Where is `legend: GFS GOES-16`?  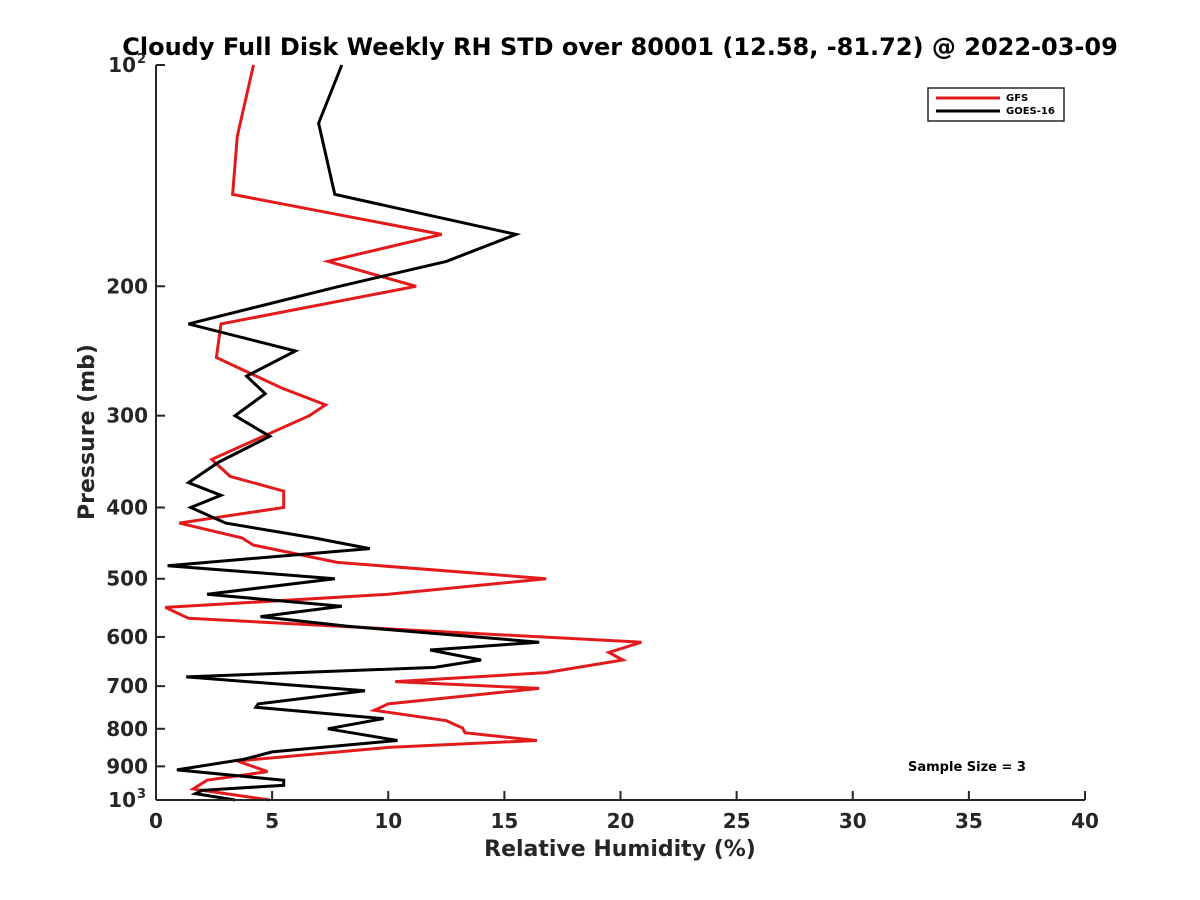
legend: GFS GOES-16 is located at coordinates (996, 104).